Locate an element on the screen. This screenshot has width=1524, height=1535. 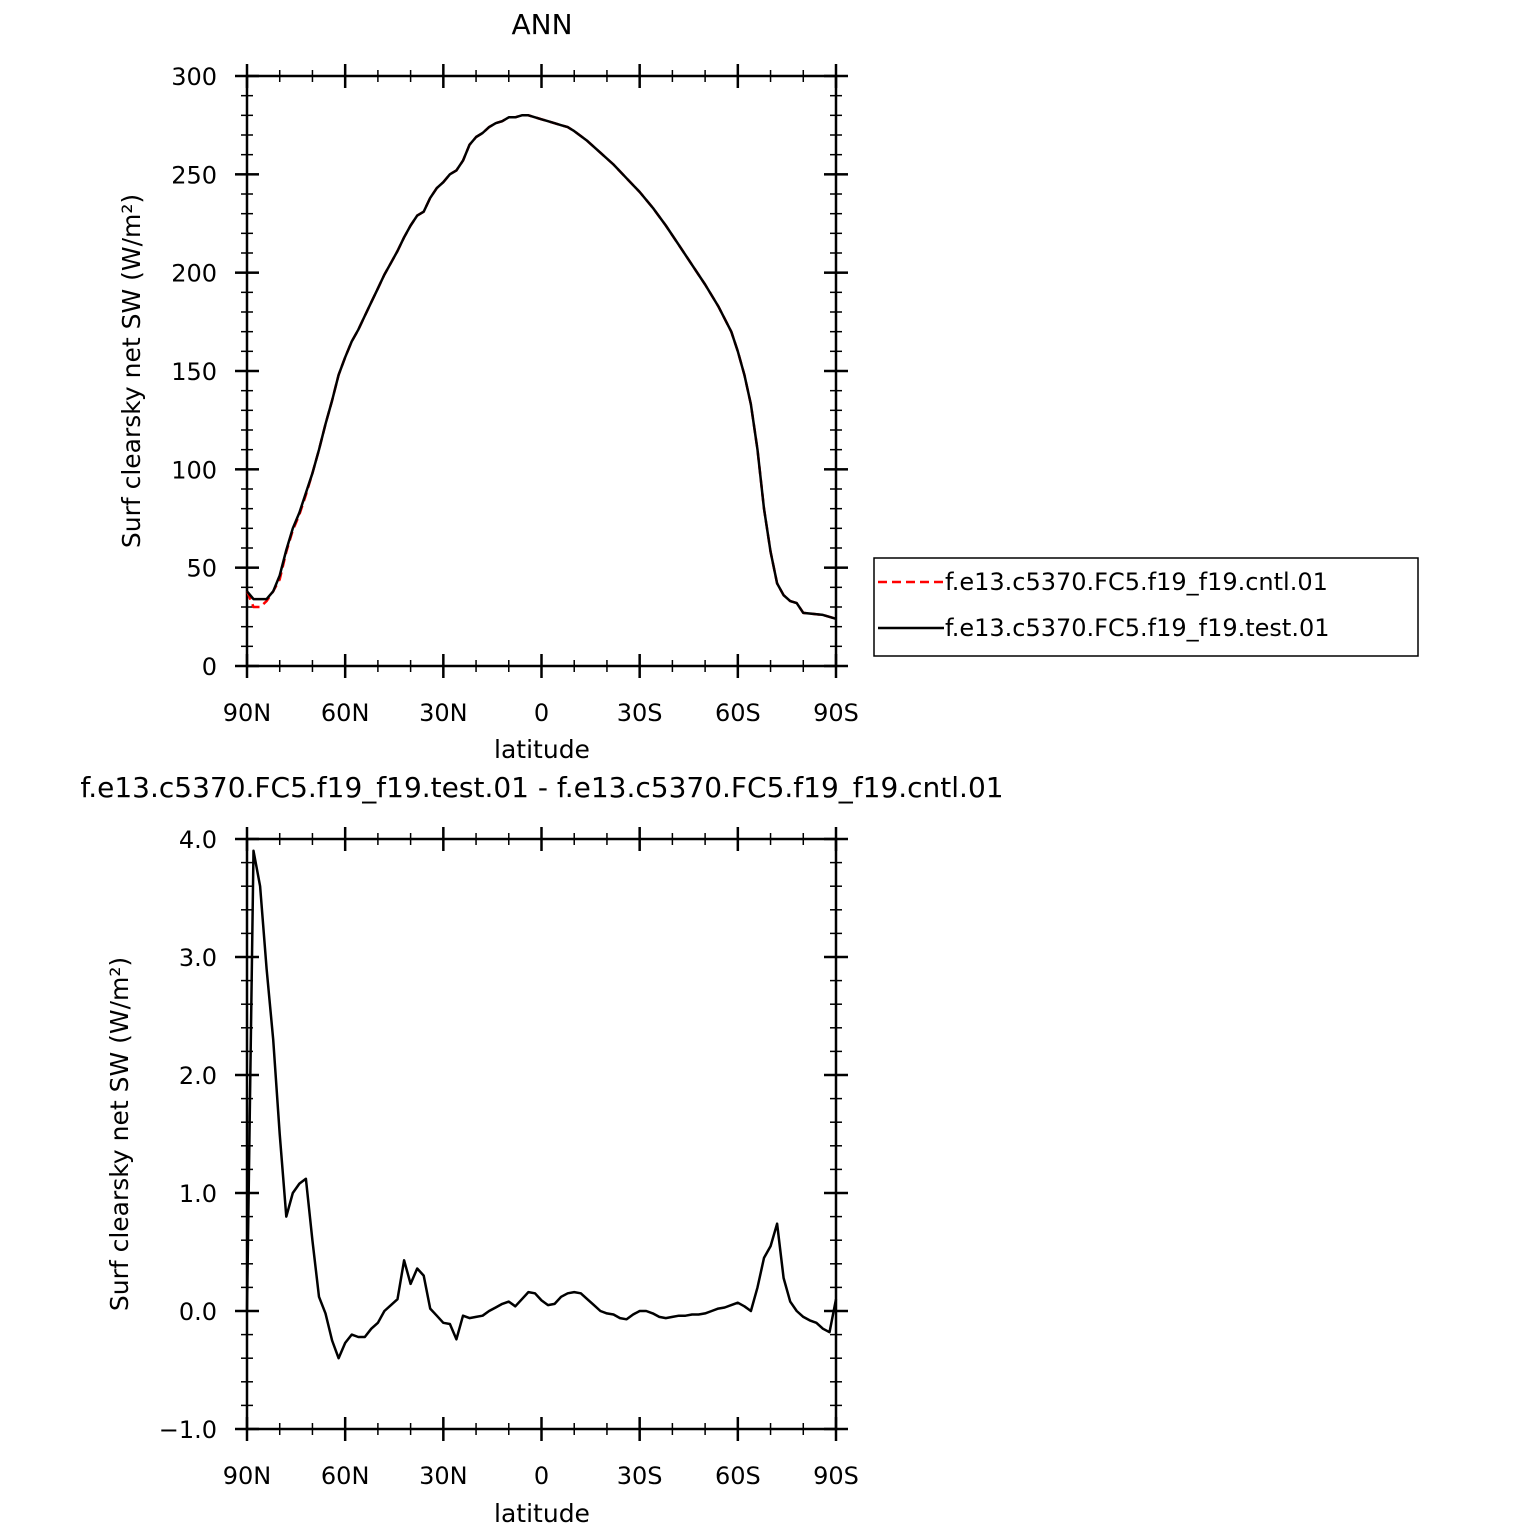
bottom-y-axis-title: Surf clearsky net SW (W/m²) is located at coordinates (119, 1134).